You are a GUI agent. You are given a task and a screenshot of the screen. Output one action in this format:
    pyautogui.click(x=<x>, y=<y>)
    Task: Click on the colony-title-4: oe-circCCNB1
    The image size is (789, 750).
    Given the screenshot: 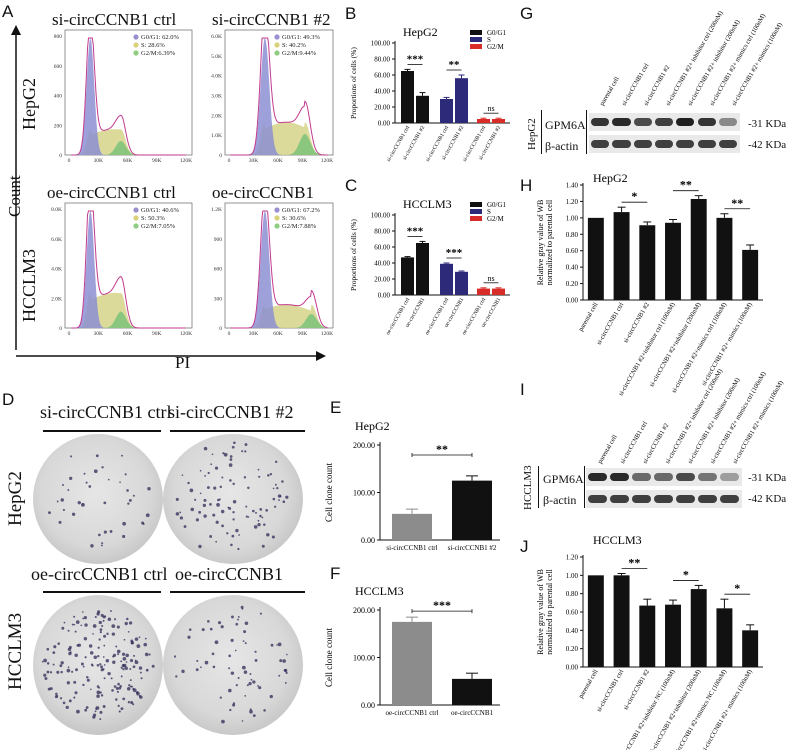 What is the action you would take?
    pyautogui.click(x=229, y=574)
    